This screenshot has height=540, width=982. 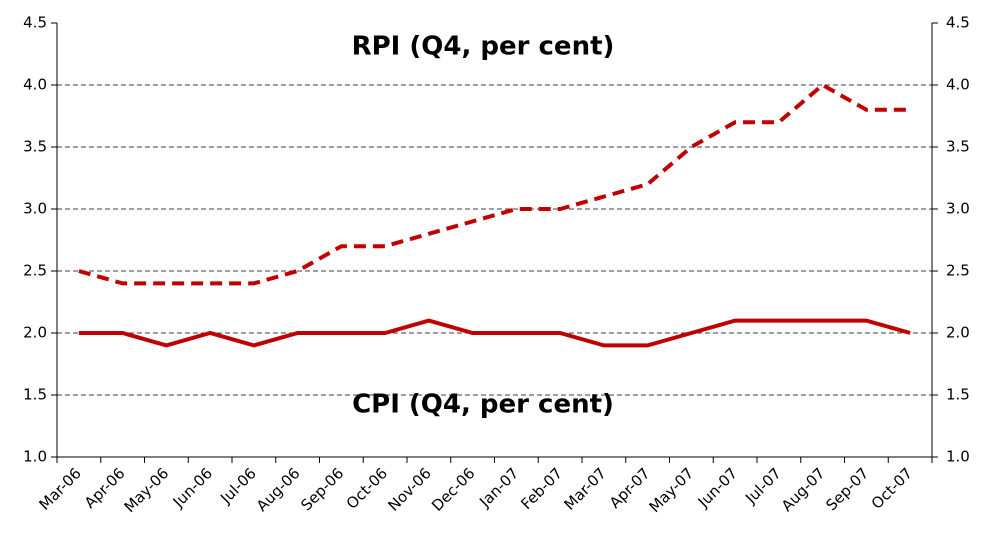 What do you see at coordinates (958, 147) in the screenshot?
I see `y2-tick-label: 3.5` at bounding box center [958, 147].